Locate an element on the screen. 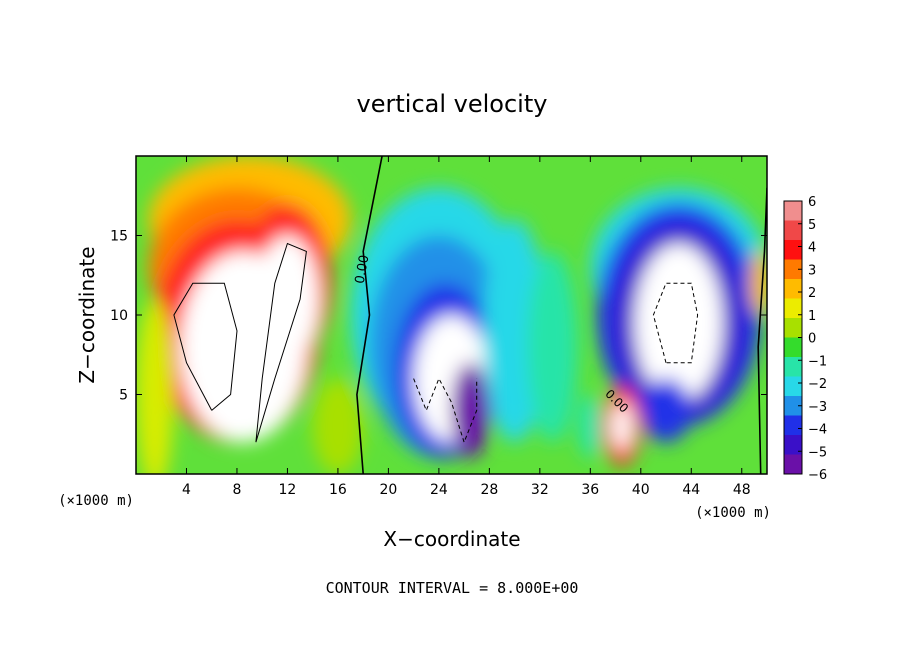 Image resolution: width=904 pixels, height=654 pixels. contour-interval-note: CONTOUR INTERVAL = 8.000E+00 is located at coordinates (452, 588).